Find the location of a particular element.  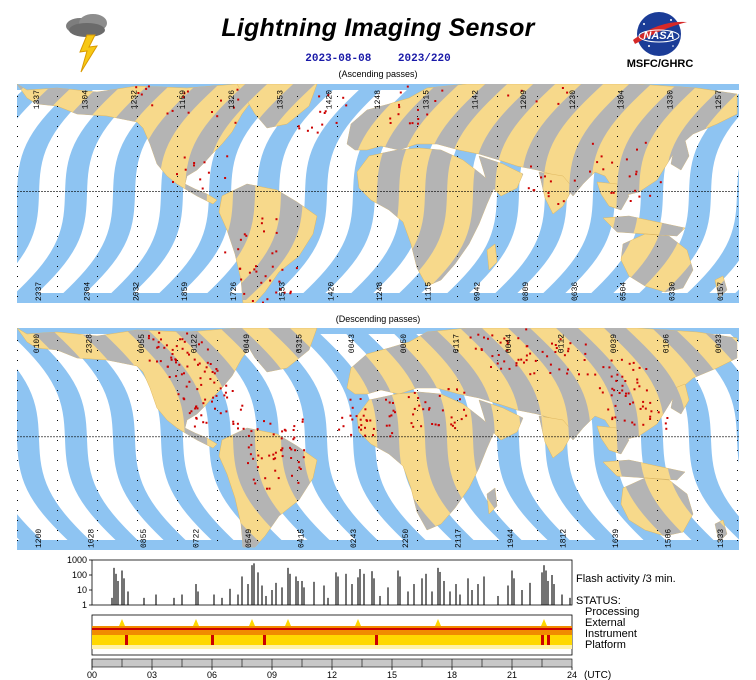

x-tick-label: 15 is located at coordinates (392, 675).